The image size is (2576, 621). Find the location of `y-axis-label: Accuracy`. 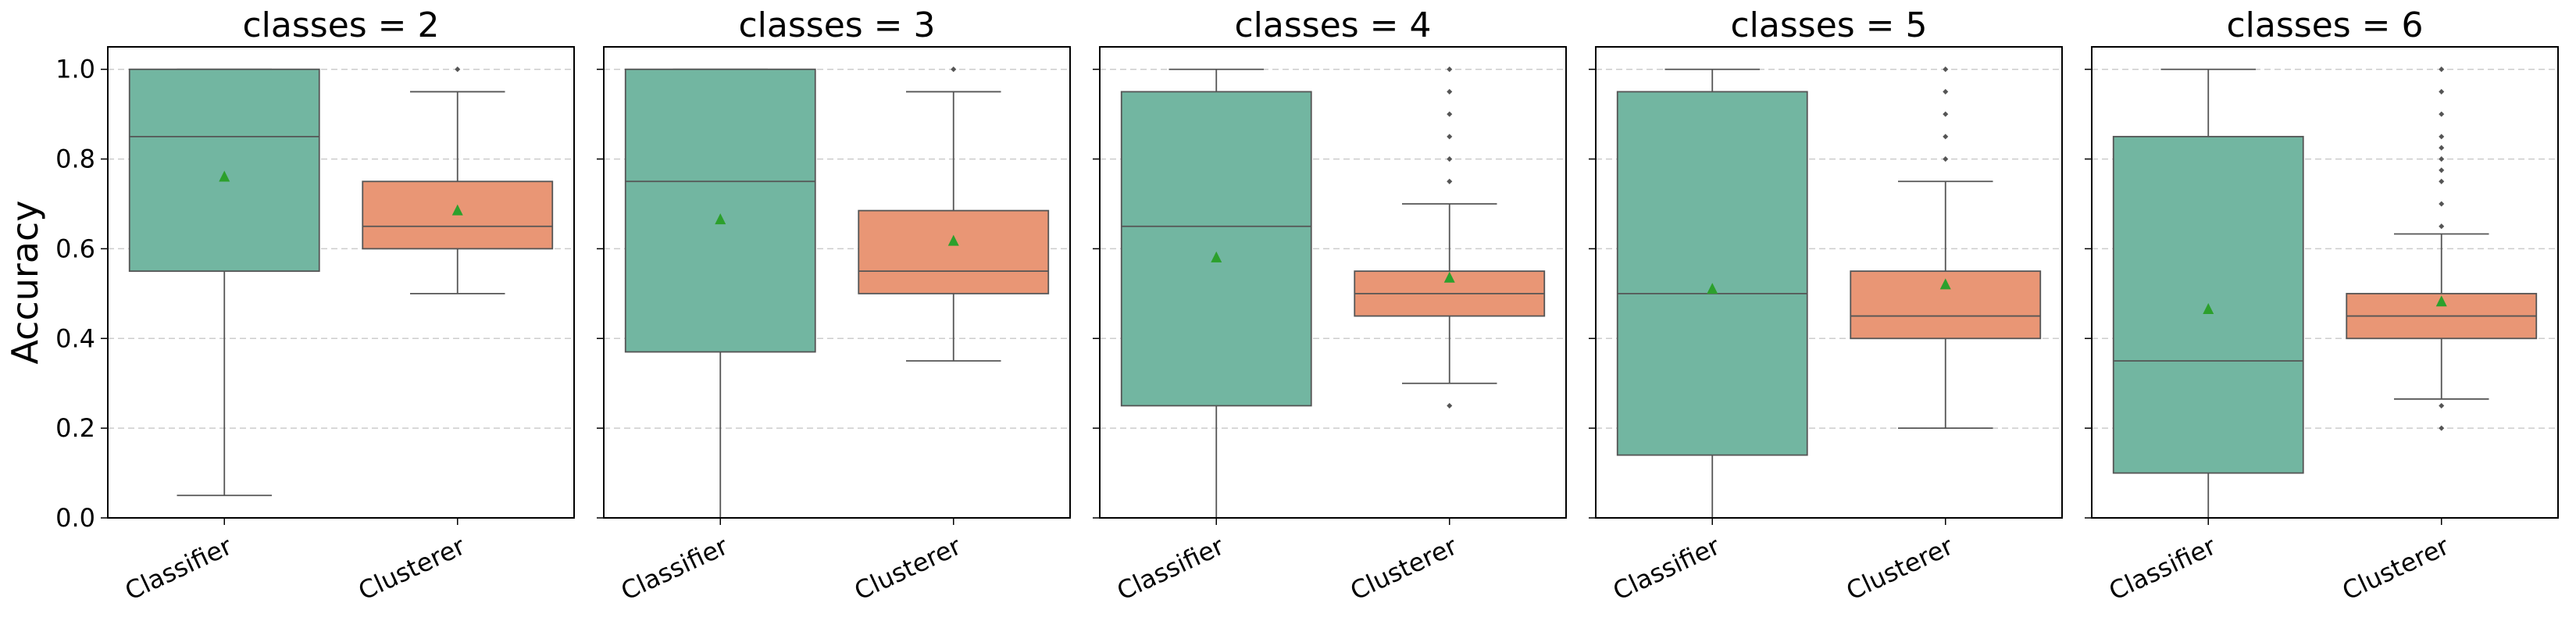

y-axis-label: Accuracy is located at coordinates (25, 282).